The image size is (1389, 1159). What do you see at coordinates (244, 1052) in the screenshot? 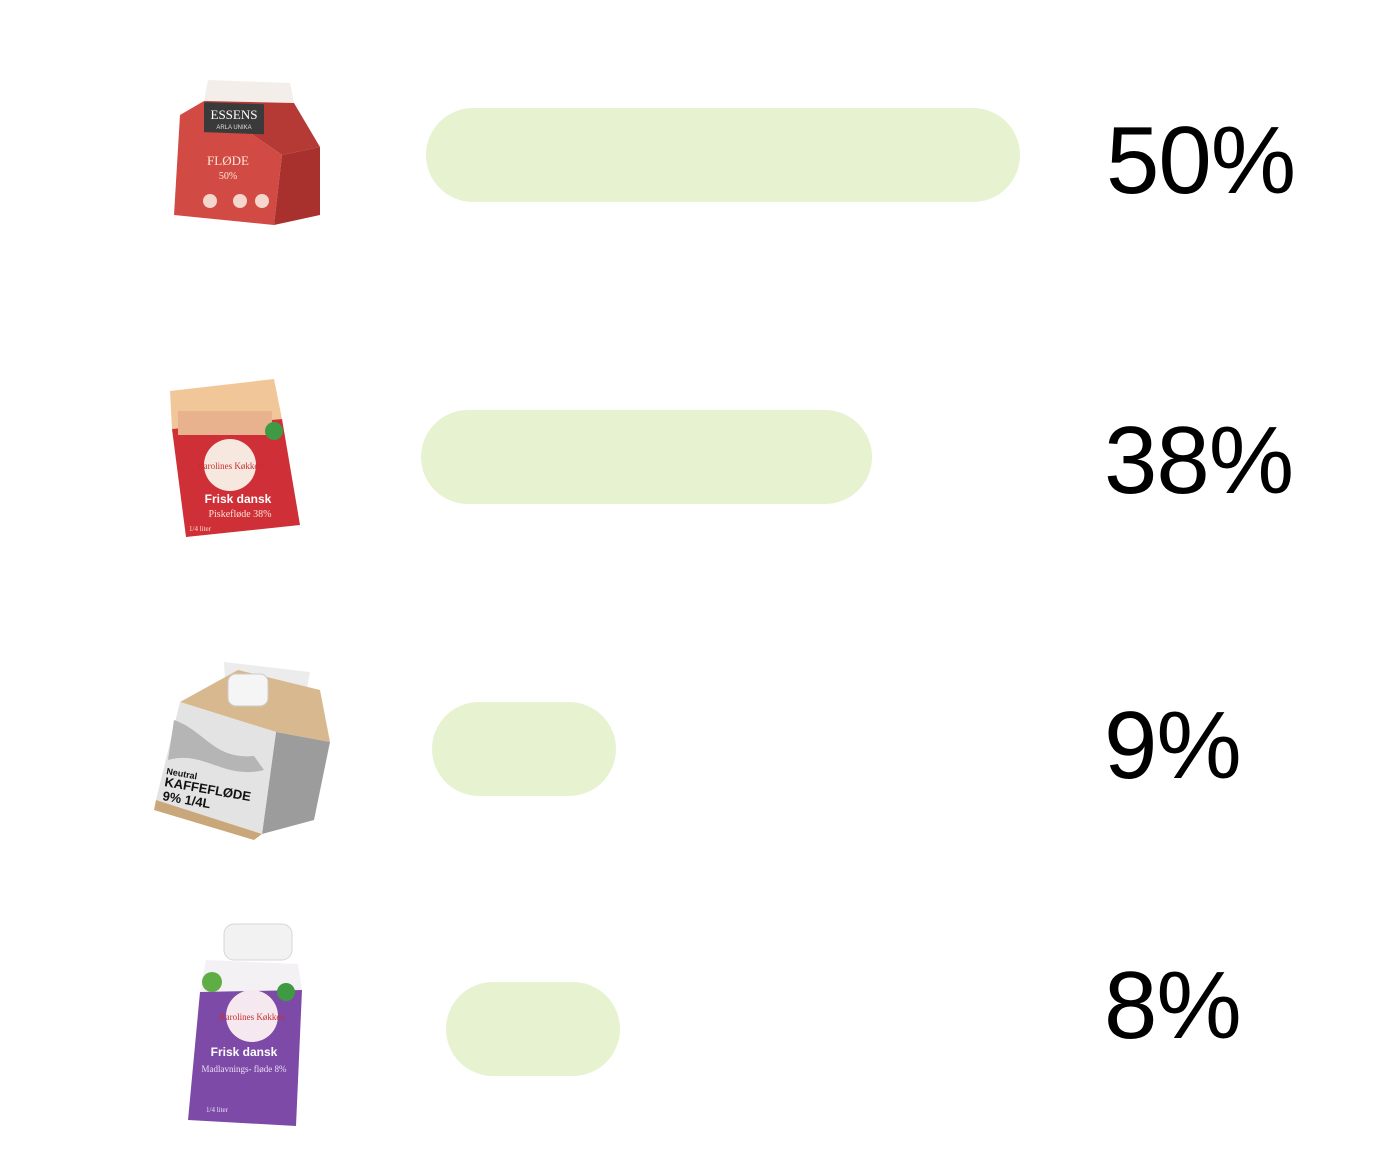
I see `bottle-name: Frisk dansk` at bounding box center [244, 1052].